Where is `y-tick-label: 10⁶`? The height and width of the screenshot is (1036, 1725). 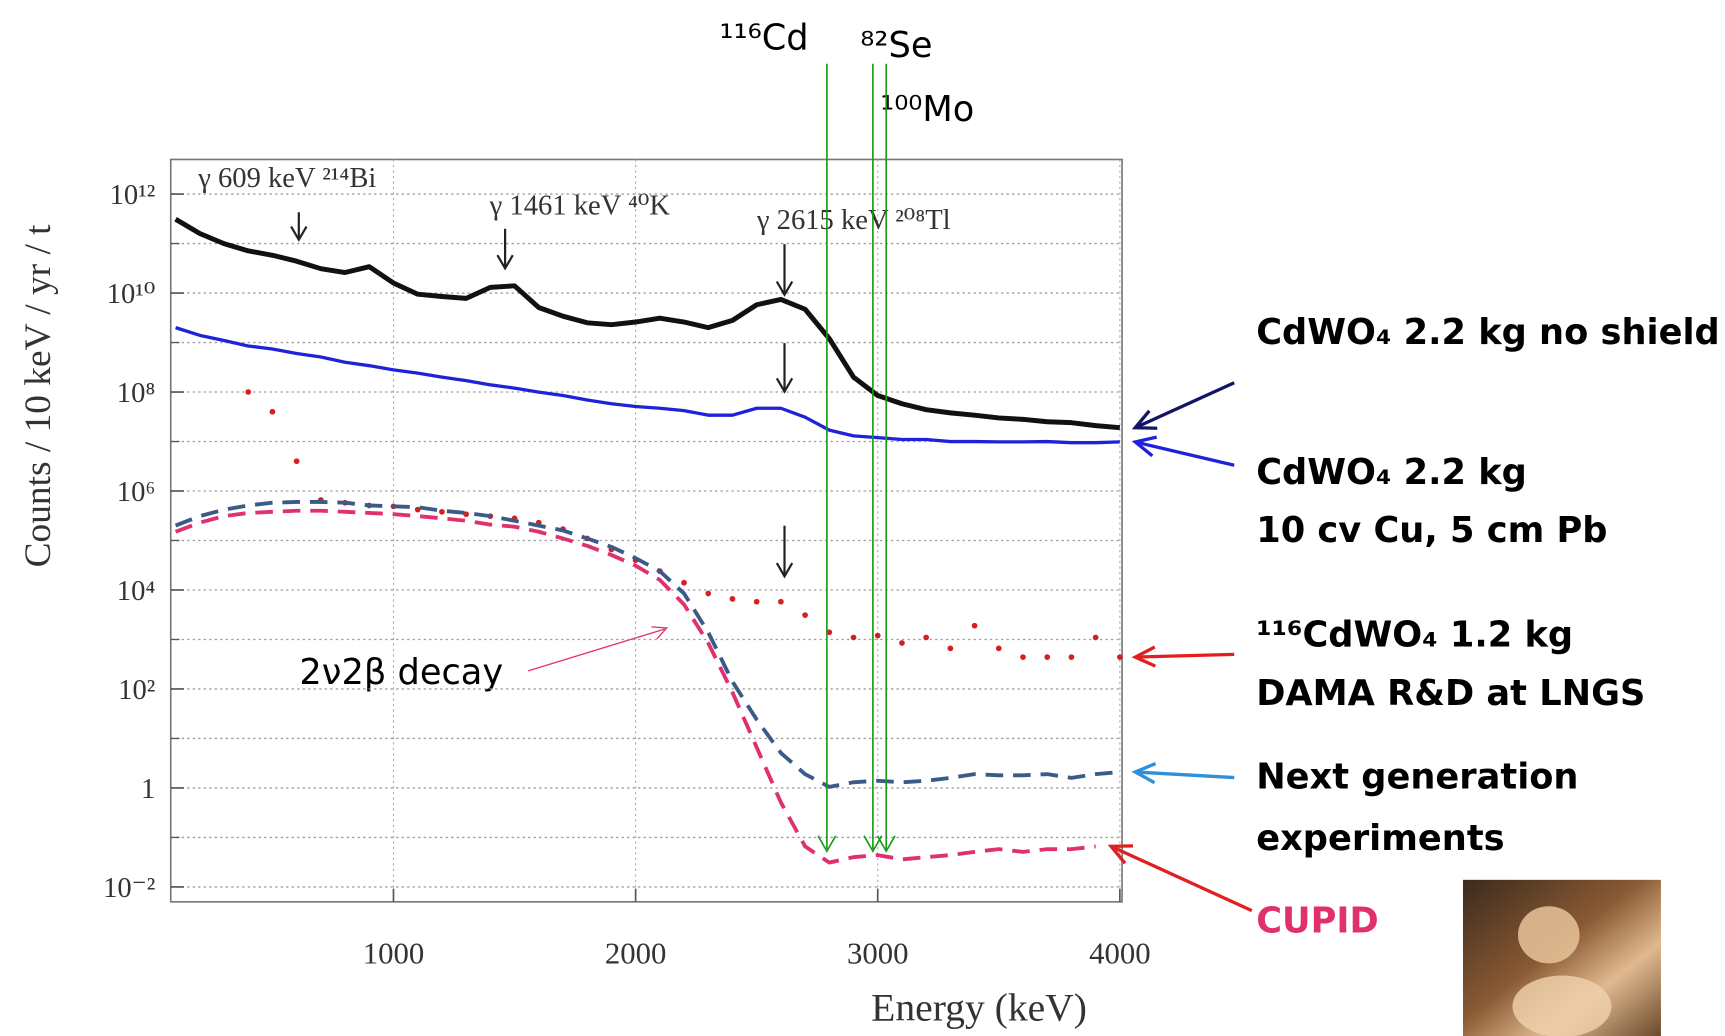
y-tick-label: 10⁶ is located at coordinates (136, 492).